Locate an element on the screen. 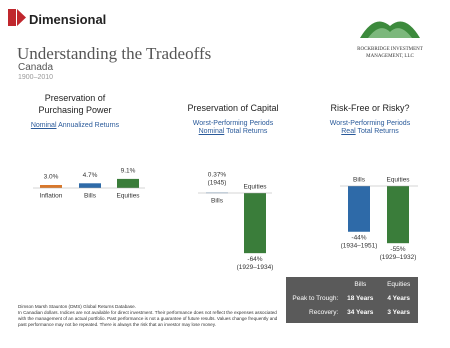 This screenshot has width=450, height=348. partner-line: MANAGEMENT, LLC is located at coordinates (390, 56).